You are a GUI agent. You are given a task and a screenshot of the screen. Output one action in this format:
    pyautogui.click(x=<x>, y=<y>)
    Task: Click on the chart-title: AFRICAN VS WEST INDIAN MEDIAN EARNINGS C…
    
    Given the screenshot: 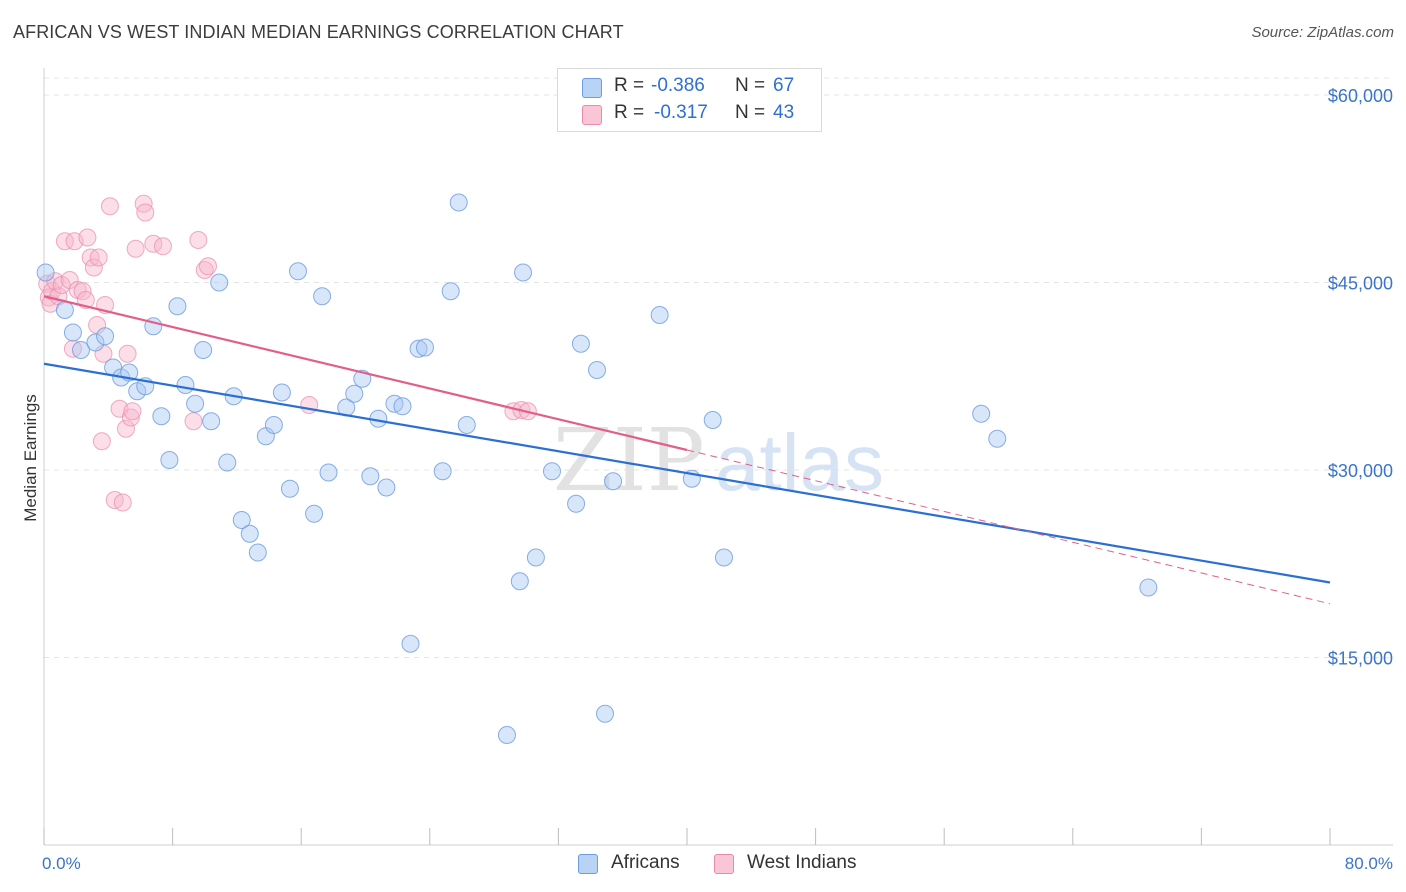 What is the action you would take?
    pyautogui.click(x=318, y=32)
    